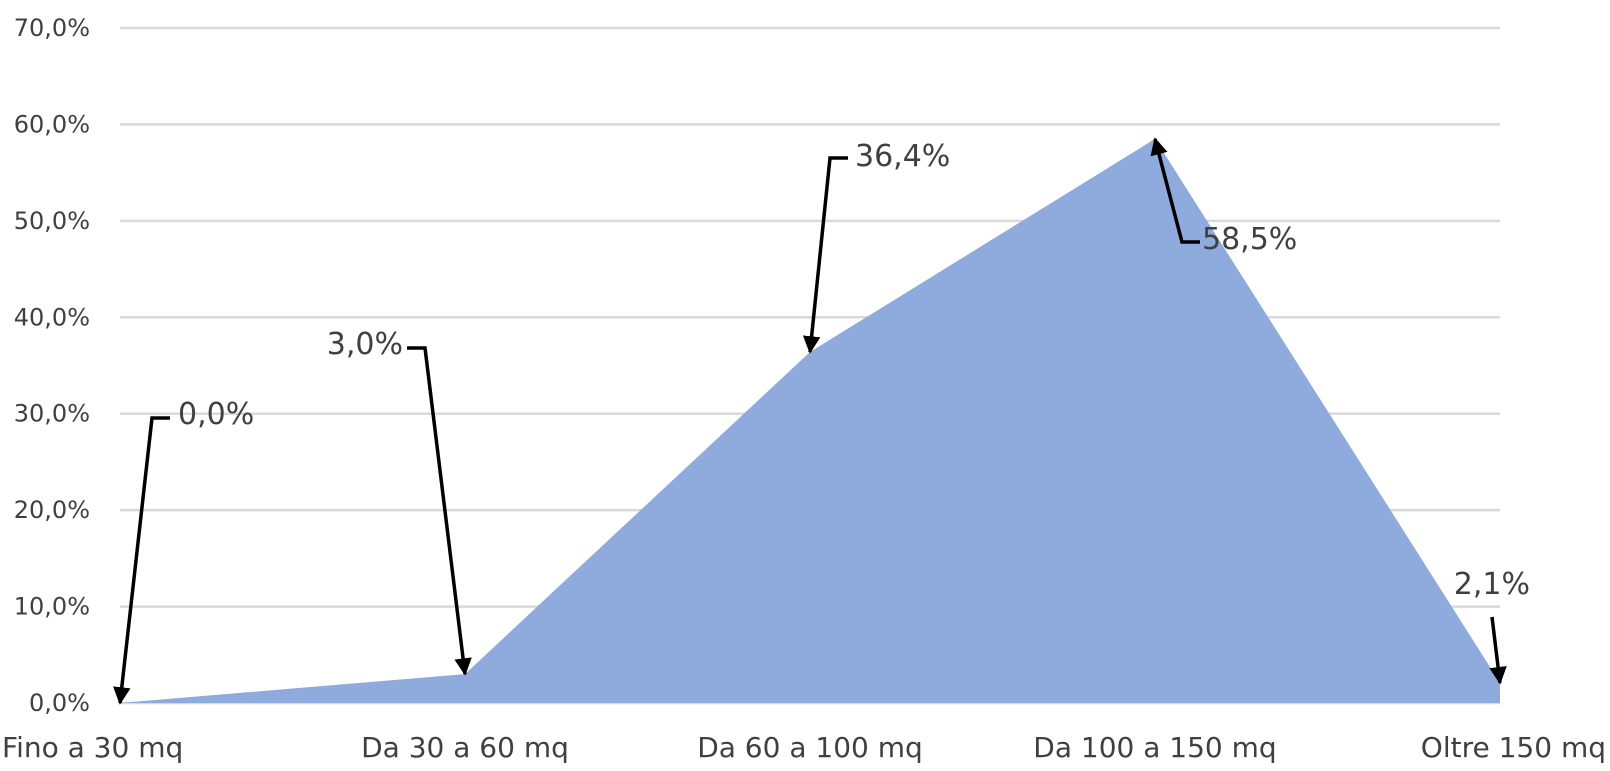  I want to click on x-category-label: Oltre 150 mq, so click(1513, 747).